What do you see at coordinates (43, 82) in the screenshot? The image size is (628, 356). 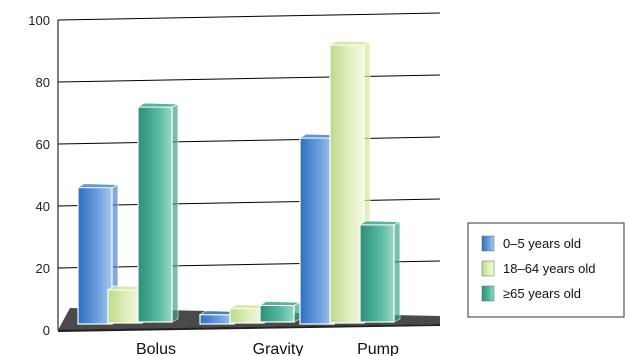 I see `y-tick-label: 80` at bounding box center [43, 82].